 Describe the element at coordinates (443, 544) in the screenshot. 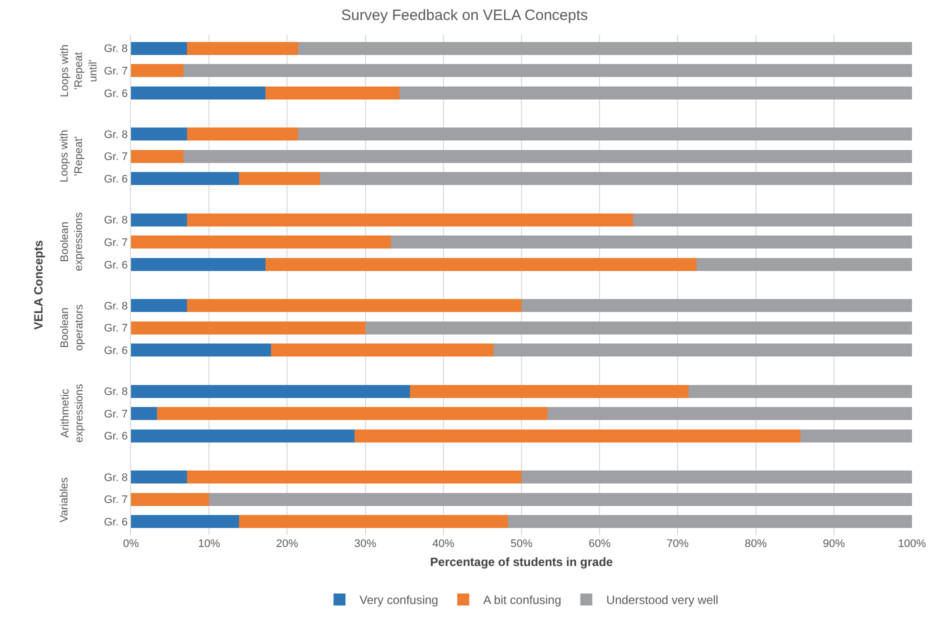

I see `x-tick-label: 40%` at that location.